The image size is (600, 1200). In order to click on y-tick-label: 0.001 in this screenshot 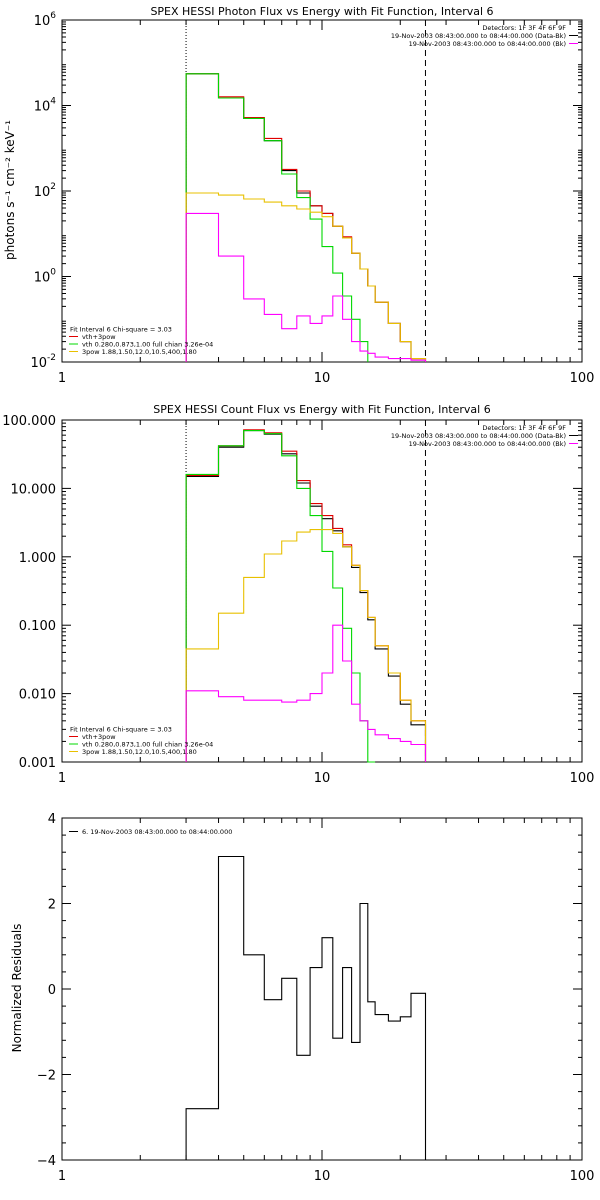, I will do `click(37, 763)`.